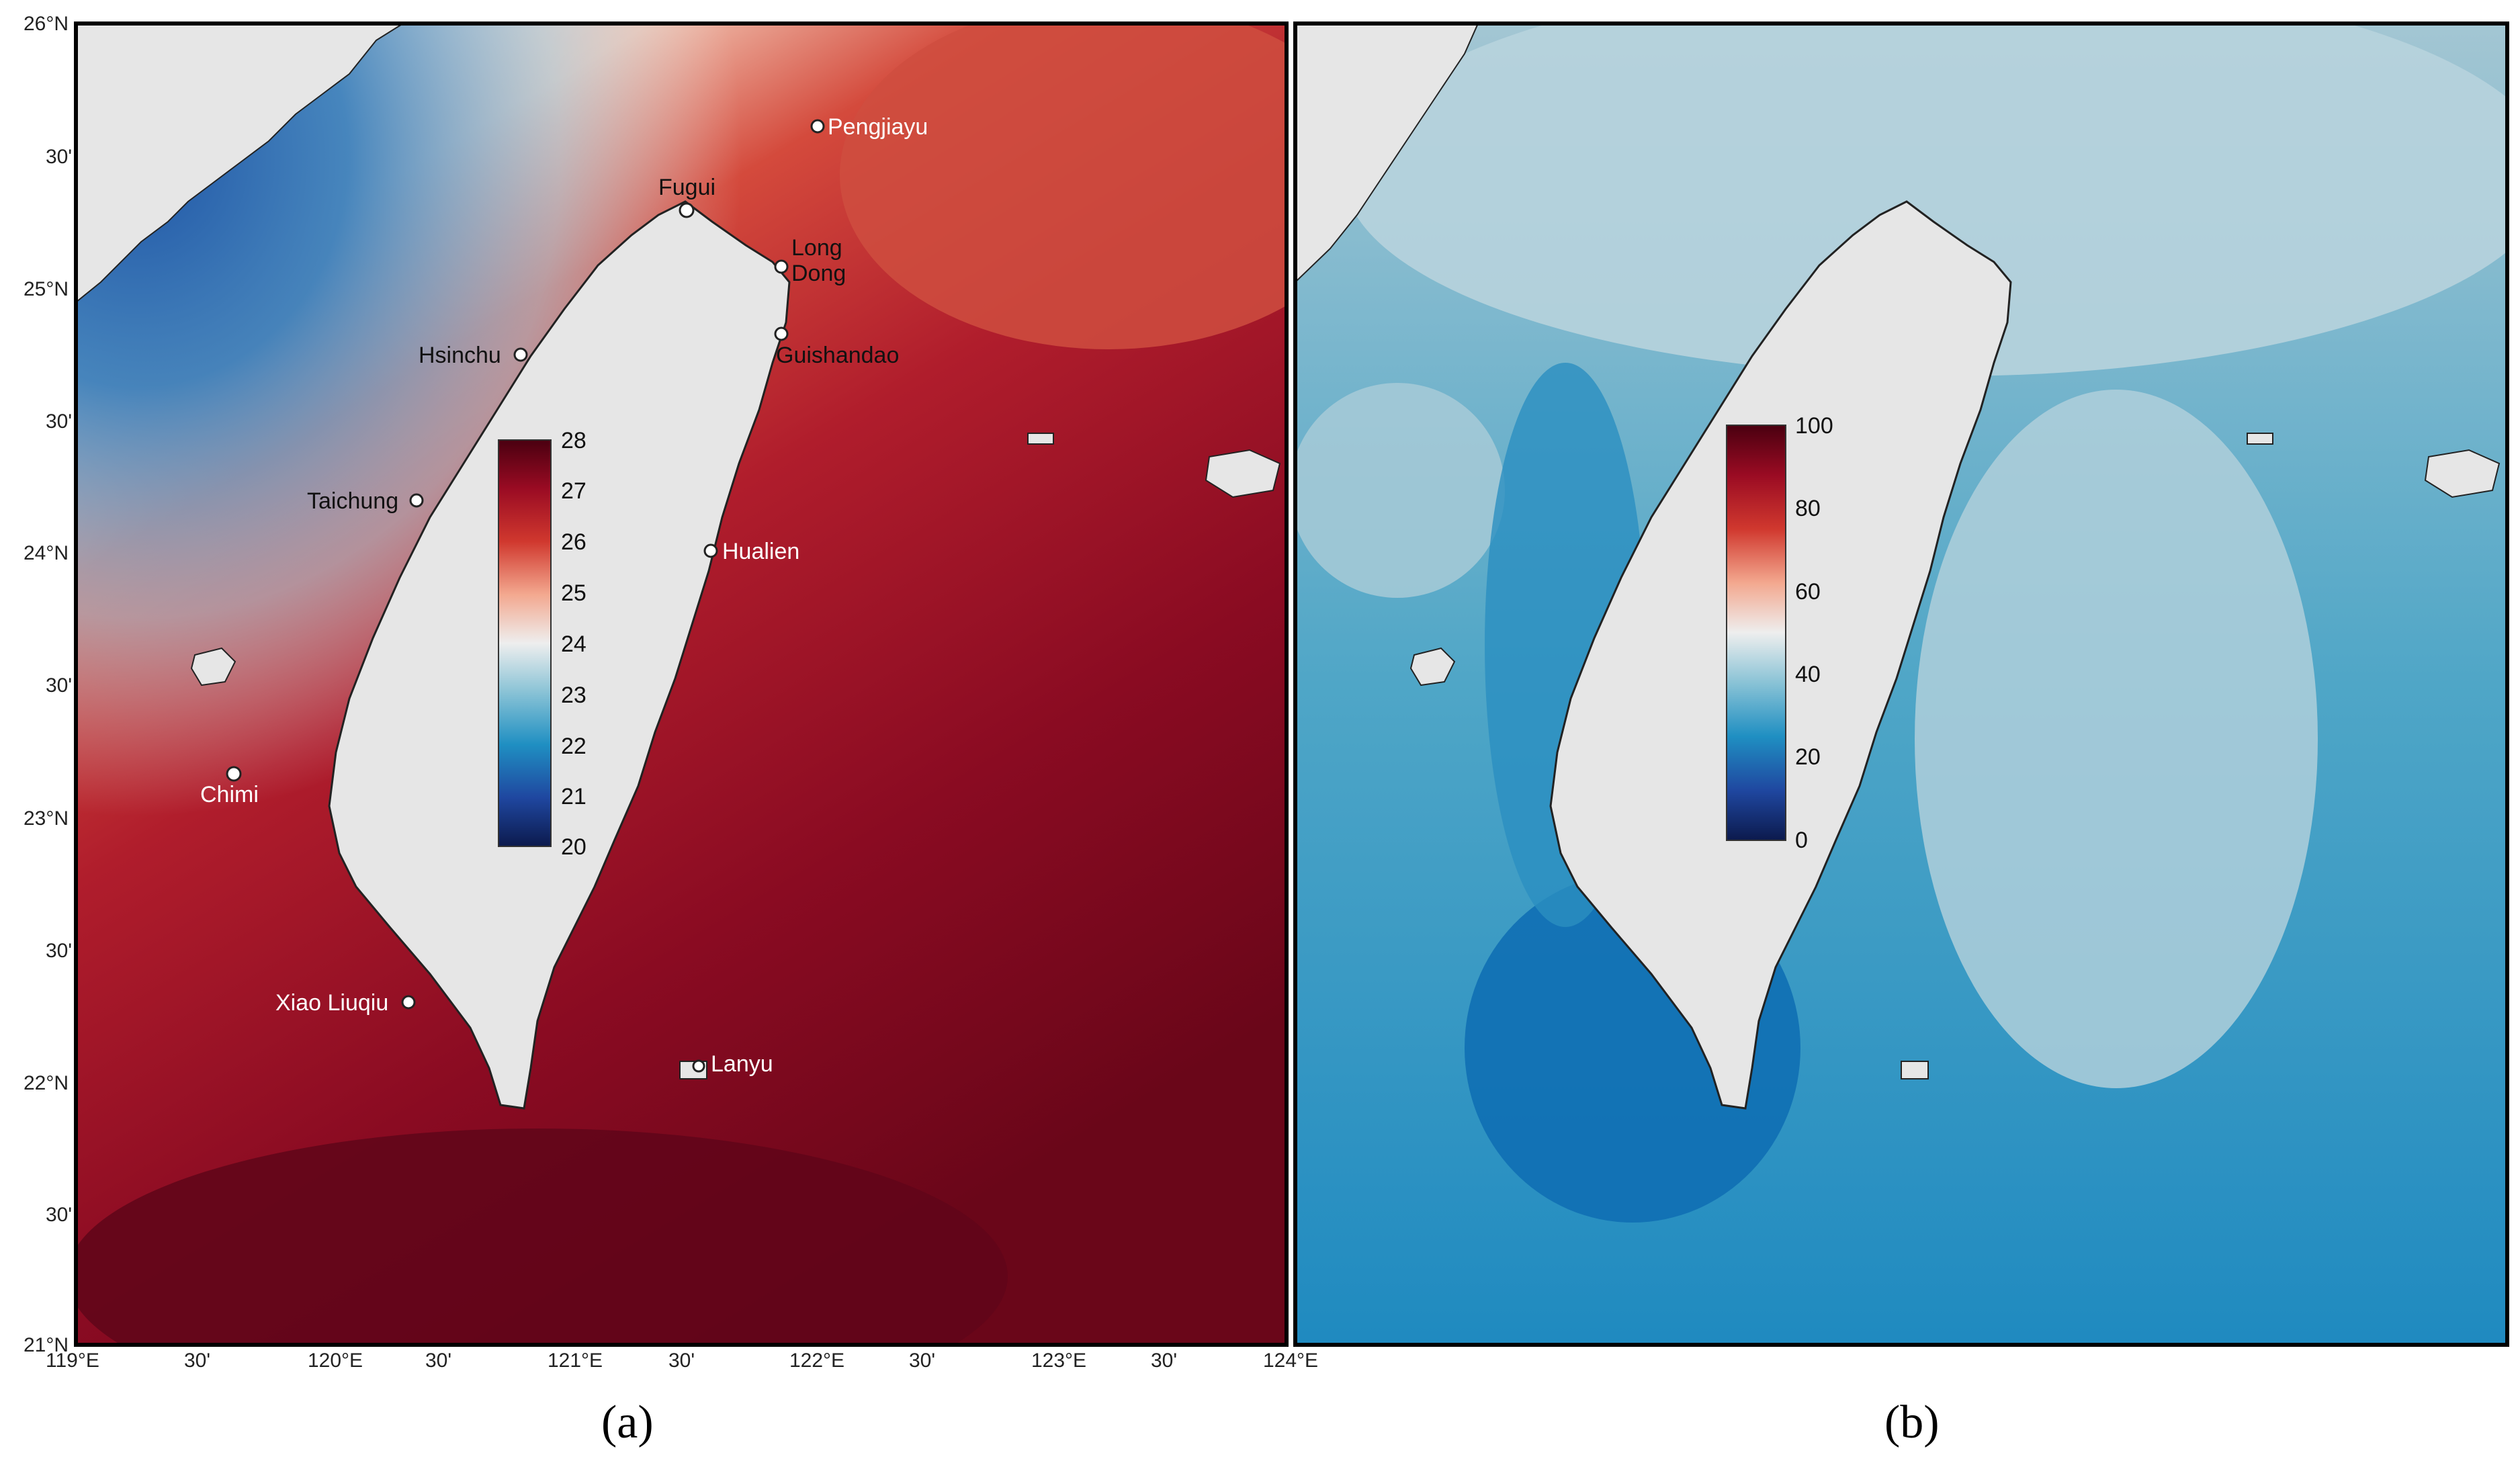  Describe the element at coordinates (878, 127) in the screenshot. I see `pengjiayu-label: Pengjiayu` at that location.